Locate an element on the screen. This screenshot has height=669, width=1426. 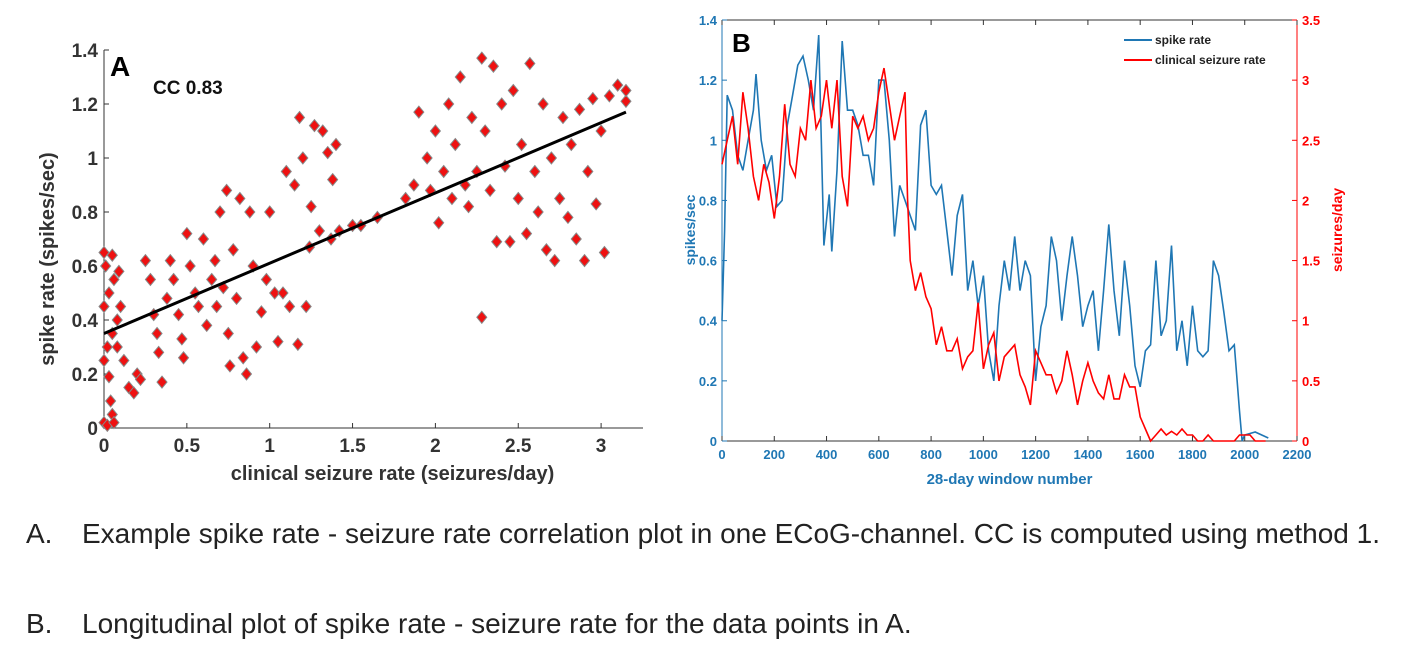
x-tick-label: 800 is located at coordinates (931, 454).